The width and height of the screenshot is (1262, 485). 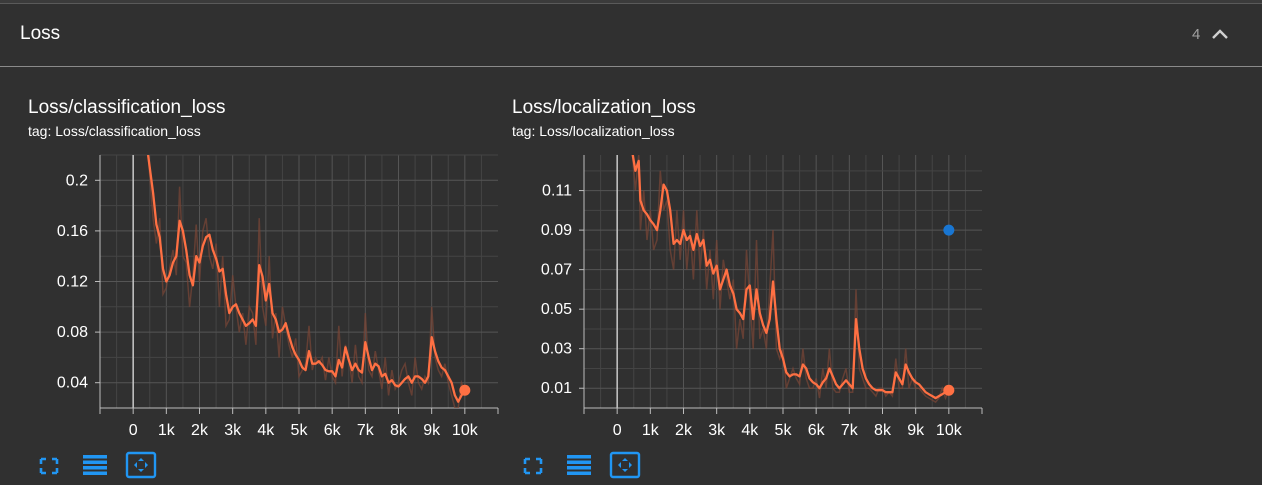 What do you see at coordinates (114, 131) in the screenshot?
I see `chart-tag: tag: Loss/classification_loss` at bounding box center [114, 131].